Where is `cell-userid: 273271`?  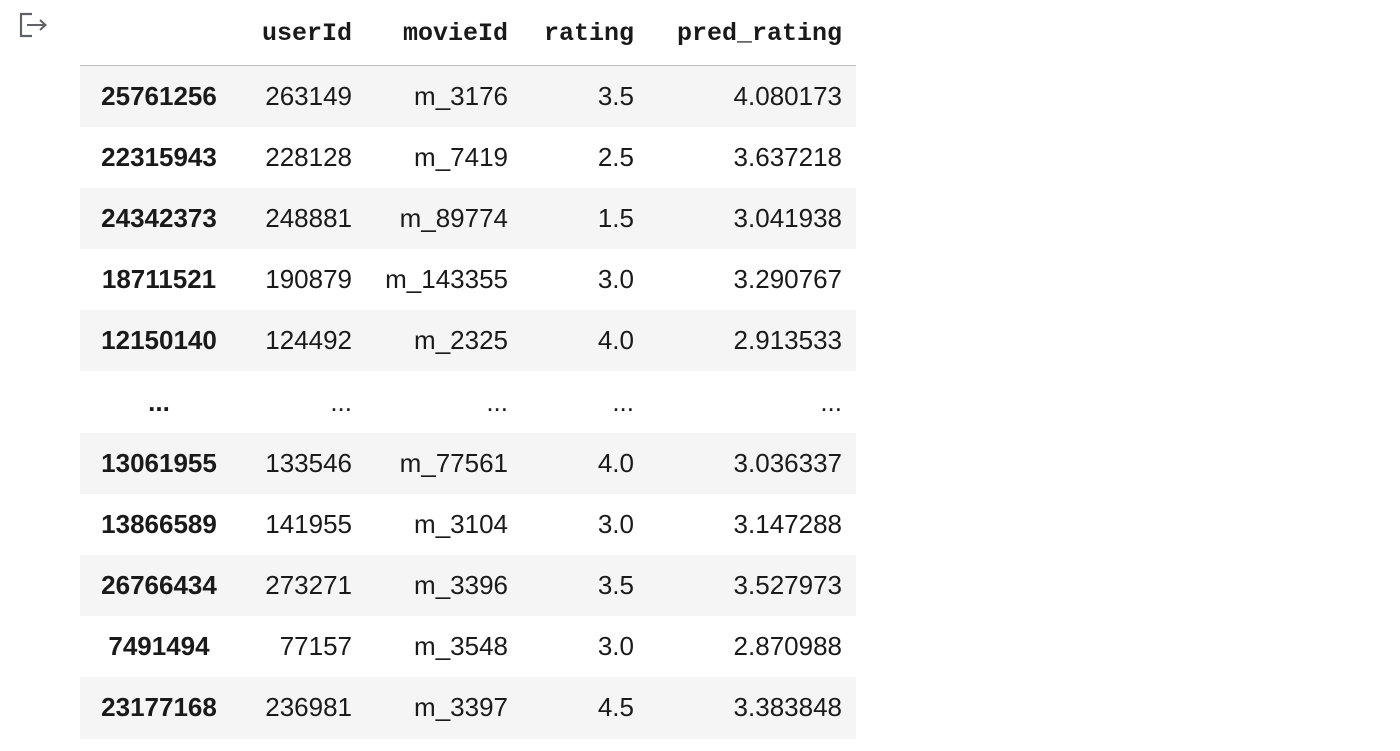
cell-userid: 273271 is located at coordinates (308, 585).